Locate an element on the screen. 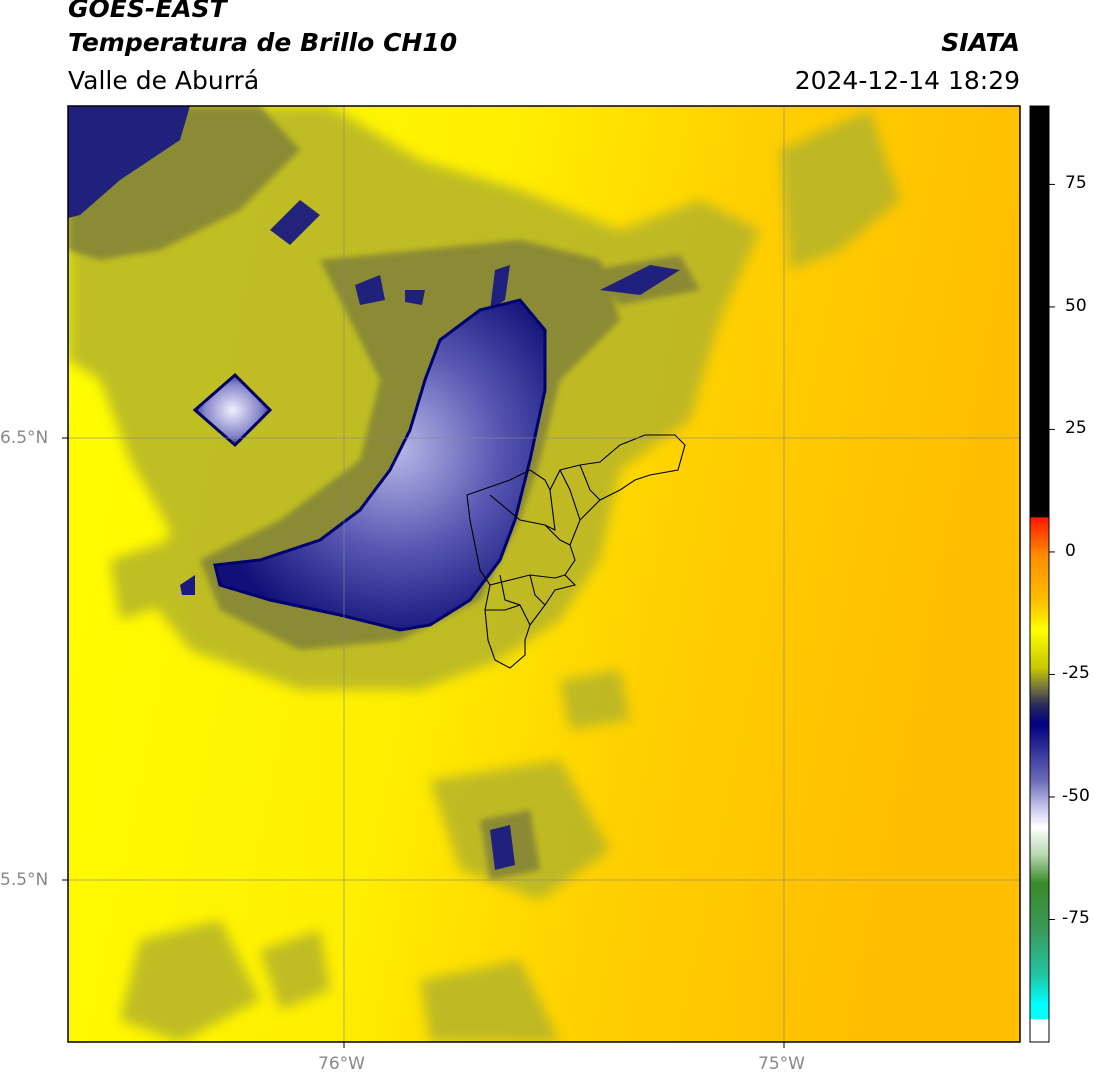  colorbar-tick-label: 50 is located at coordinates (1076, 305).